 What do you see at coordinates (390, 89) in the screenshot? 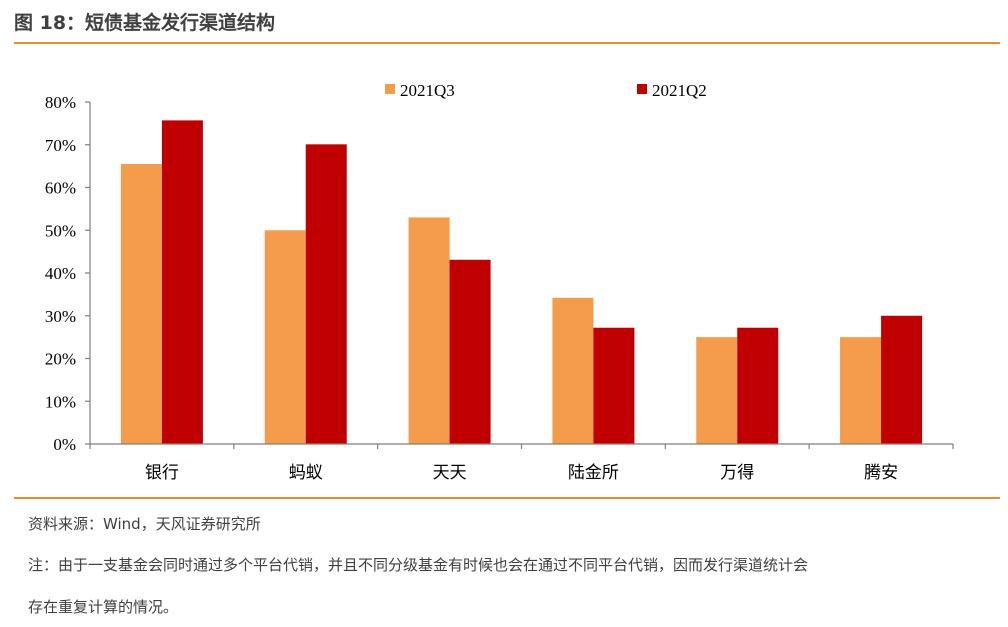
I see `legend-swatch-2021Q3` at bounding box center [390, 89].